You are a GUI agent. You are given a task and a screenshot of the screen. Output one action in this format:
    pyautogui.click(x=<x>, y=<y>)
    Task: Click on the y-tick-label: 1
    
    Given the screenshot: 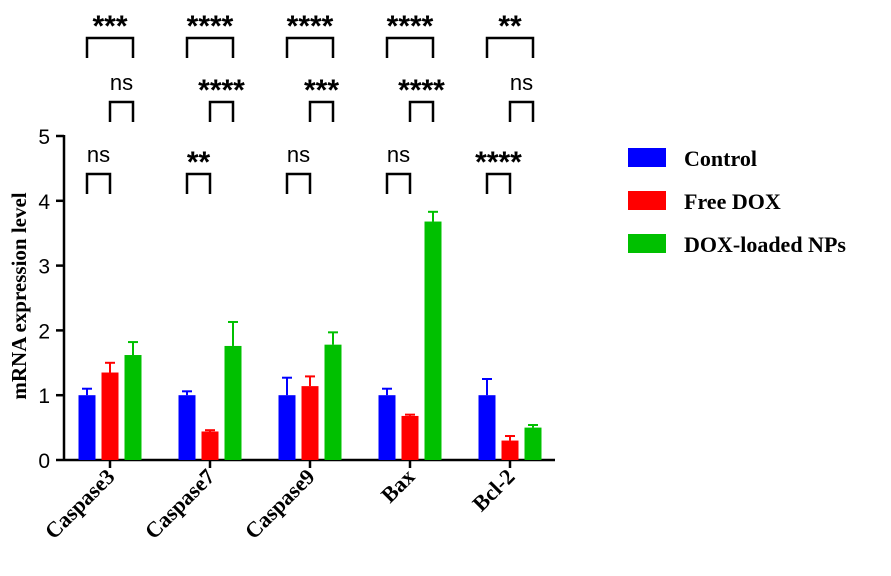 What is the action you would take?
    pyautogui.click(x=44, y=396)
    